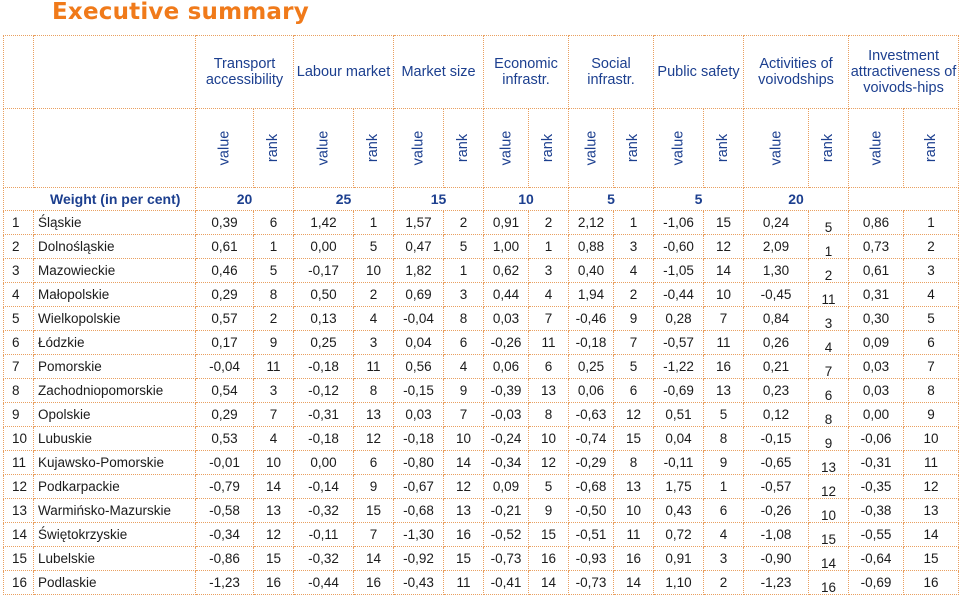 The image size is (960, 595). I want to click on value-cell: 1,75, so click(679, 486).